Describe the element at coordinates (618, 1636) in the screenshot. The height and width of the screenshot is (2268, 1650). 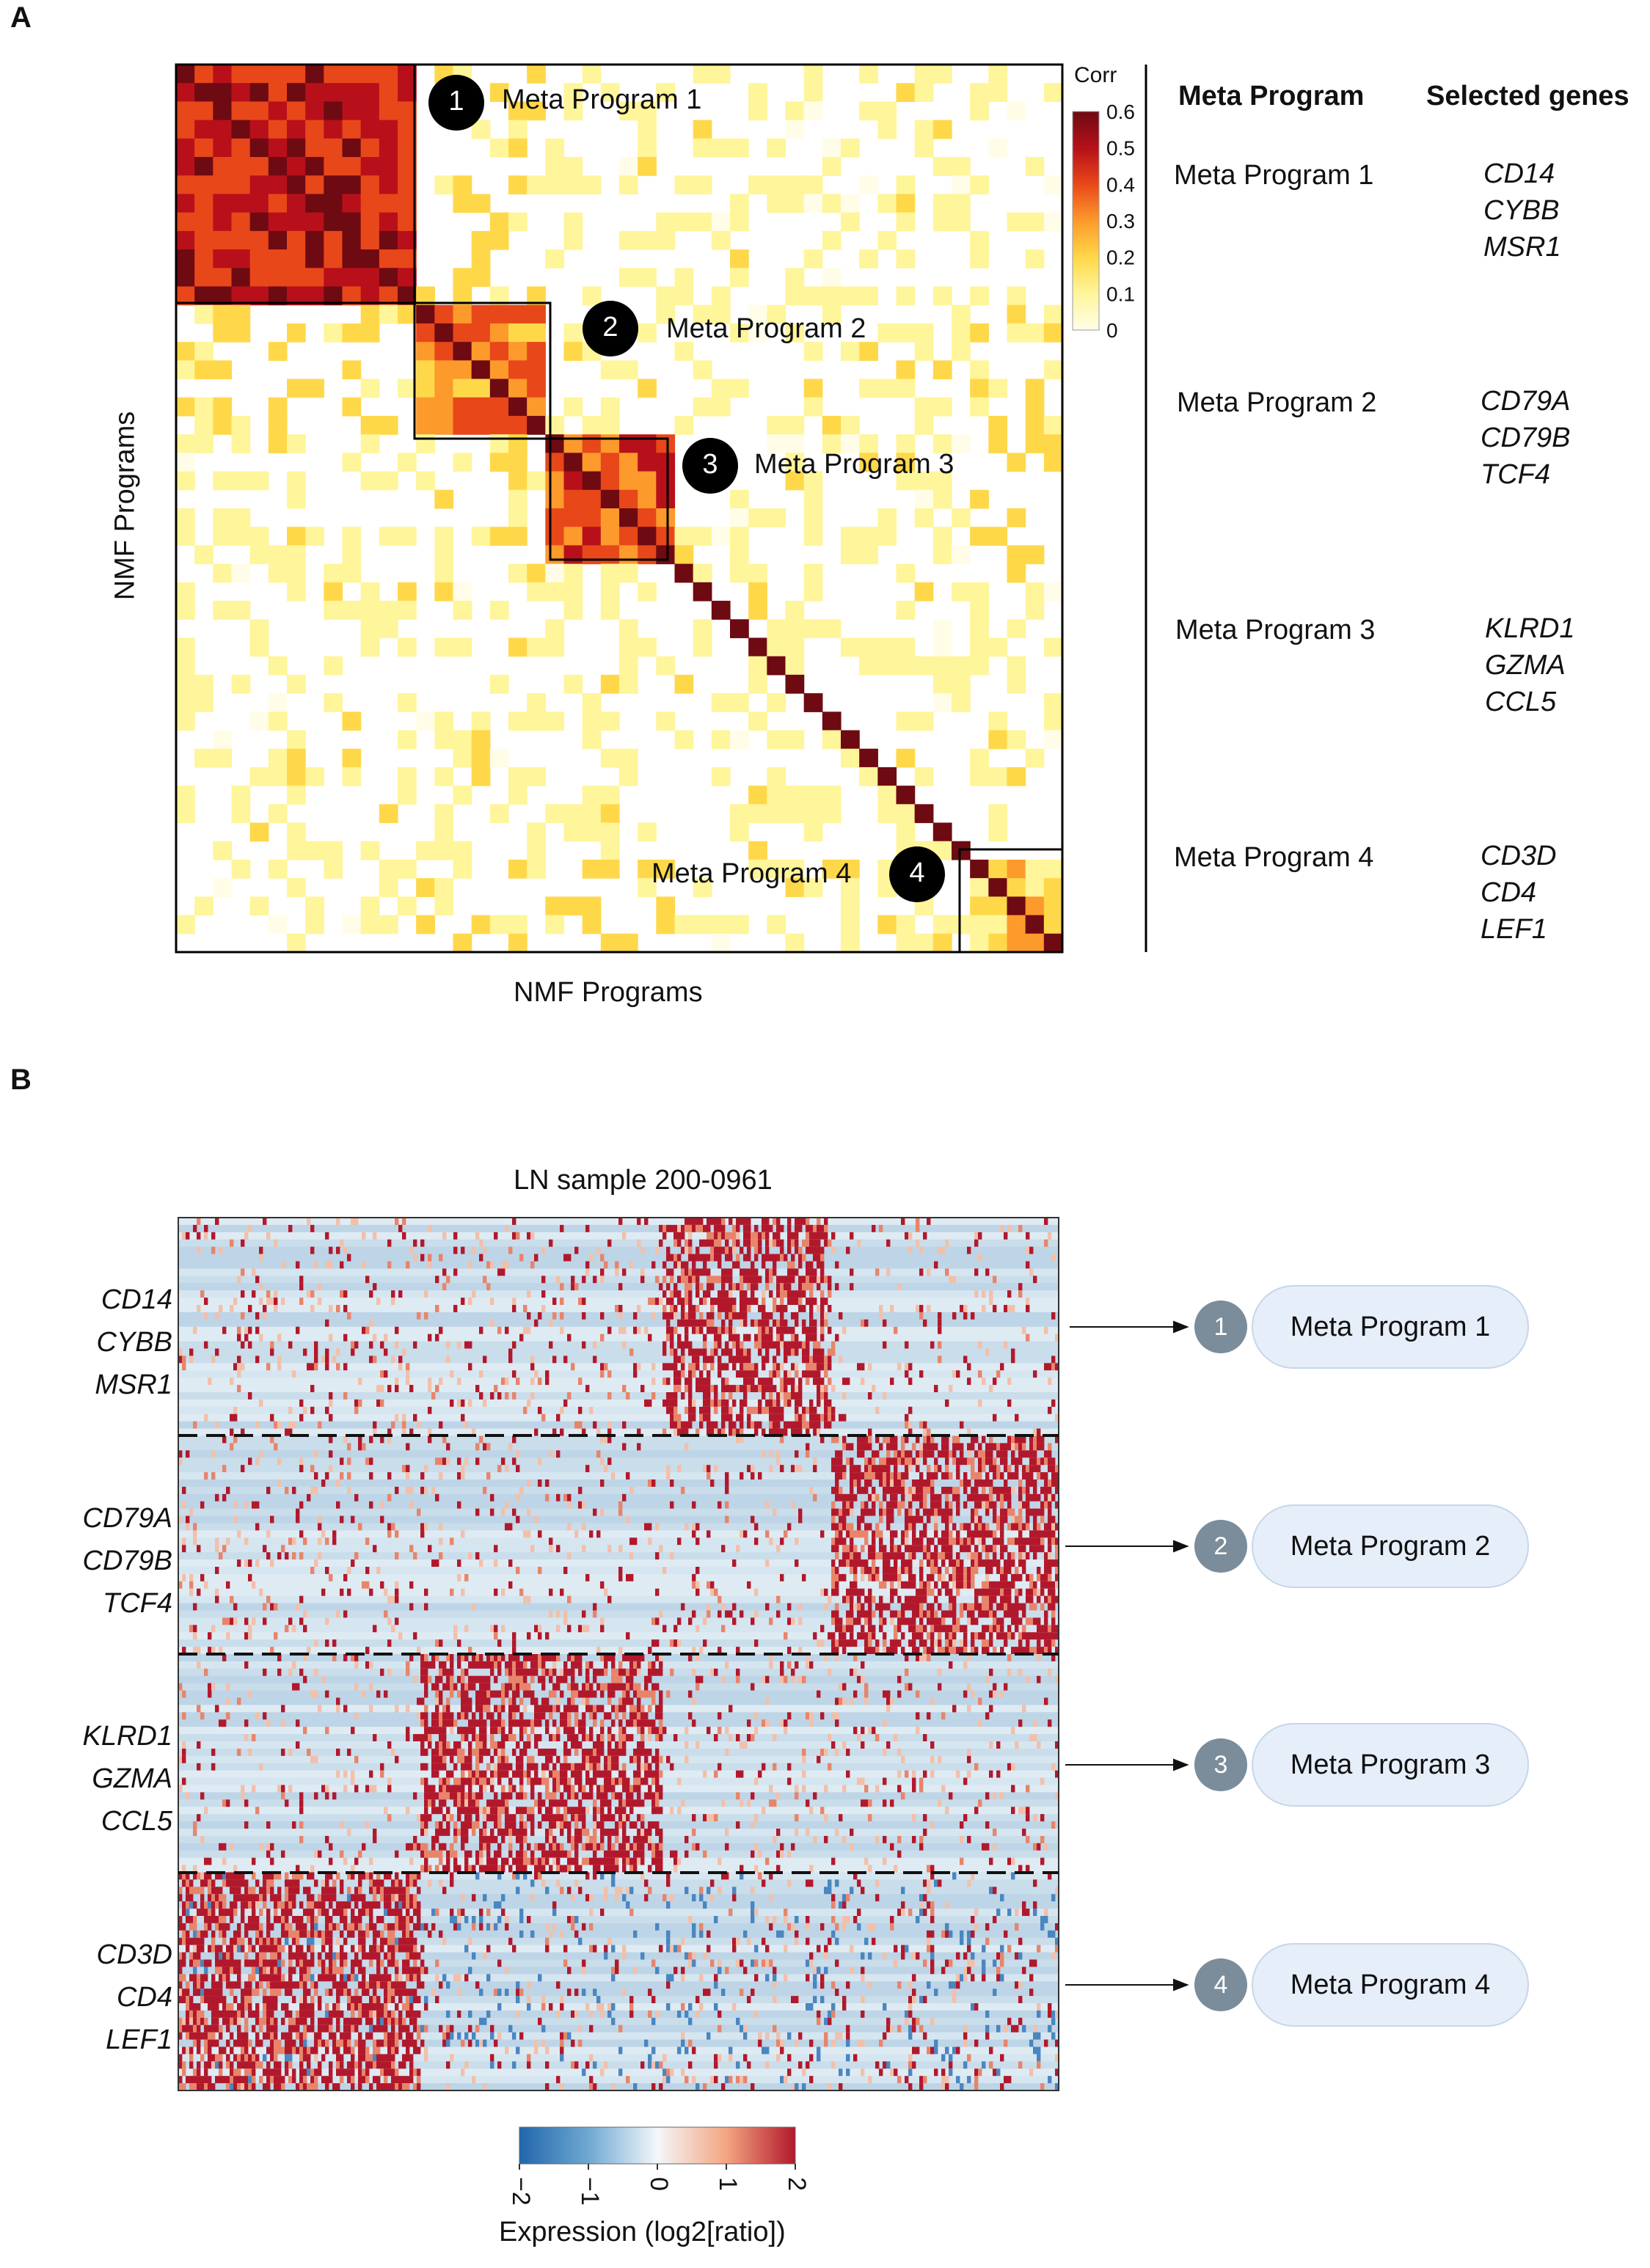
I see `expr-row` at that location.